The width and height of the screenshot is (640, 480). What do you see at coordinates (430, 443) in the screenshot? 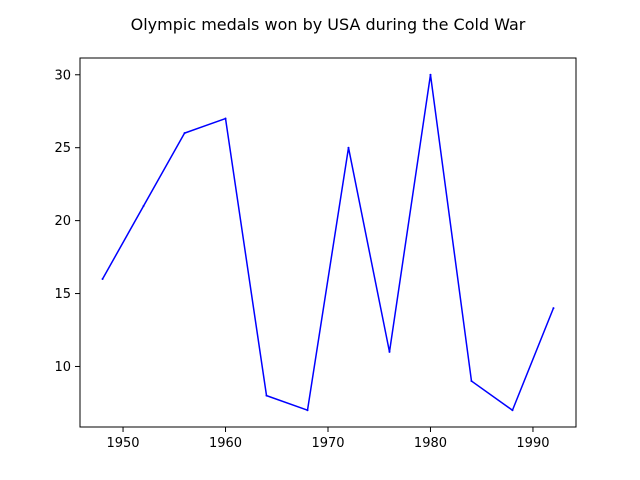
I see `x-tick-label: 1980` at bounding box center [430, 443].